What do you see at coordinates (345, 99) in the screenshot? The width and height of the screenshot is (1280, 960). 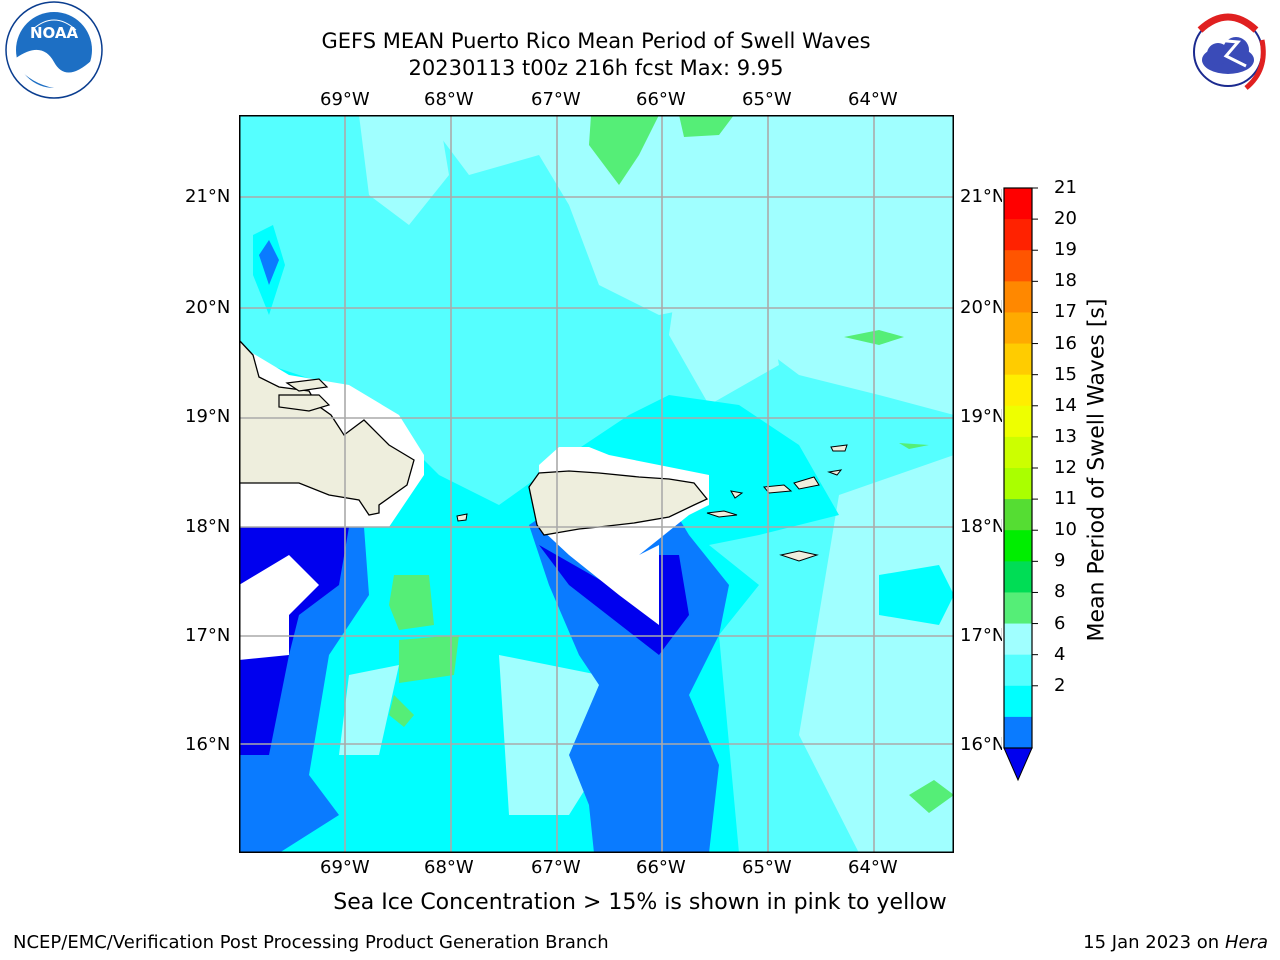 I see `lon-label-top: 69°W` at bounding box center [345, 99].